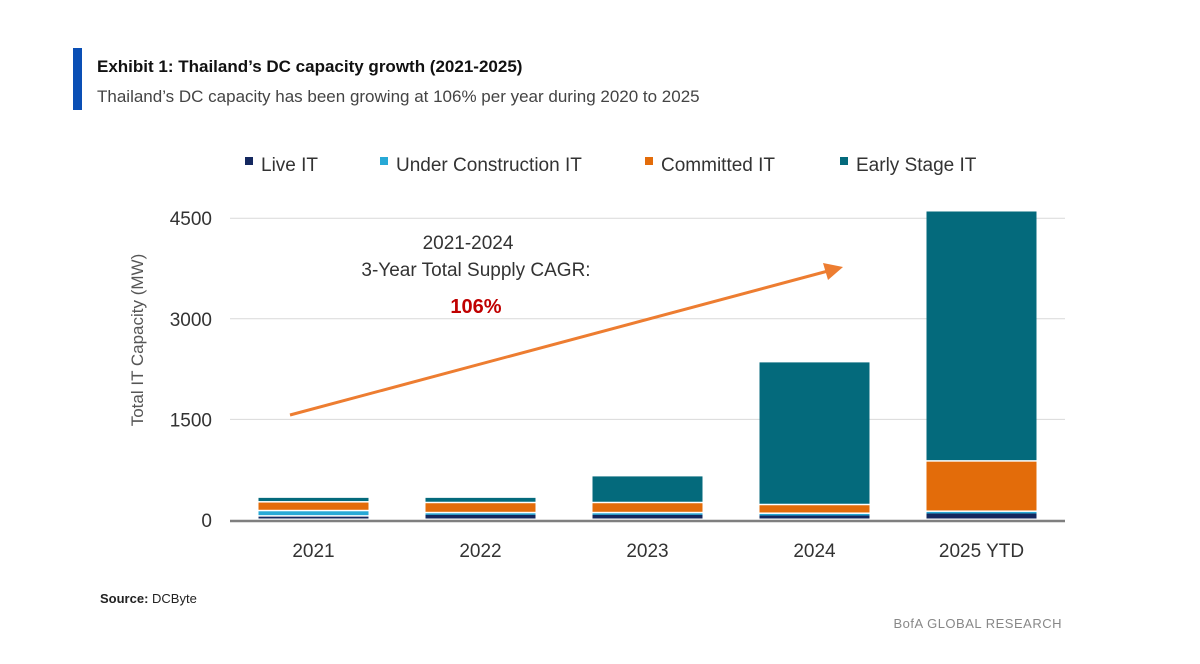  Describe the element at coordinates (916, 165) in the screenshot. I see `legend-label: Early Stage IT` at that location.